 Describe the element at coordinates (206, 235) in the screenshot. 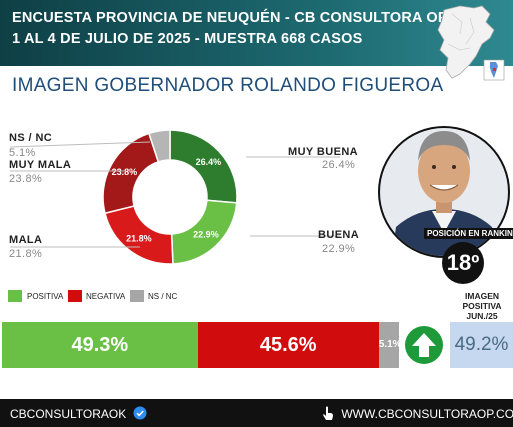

I see `donut-label-buena: 22.9%` at that location.